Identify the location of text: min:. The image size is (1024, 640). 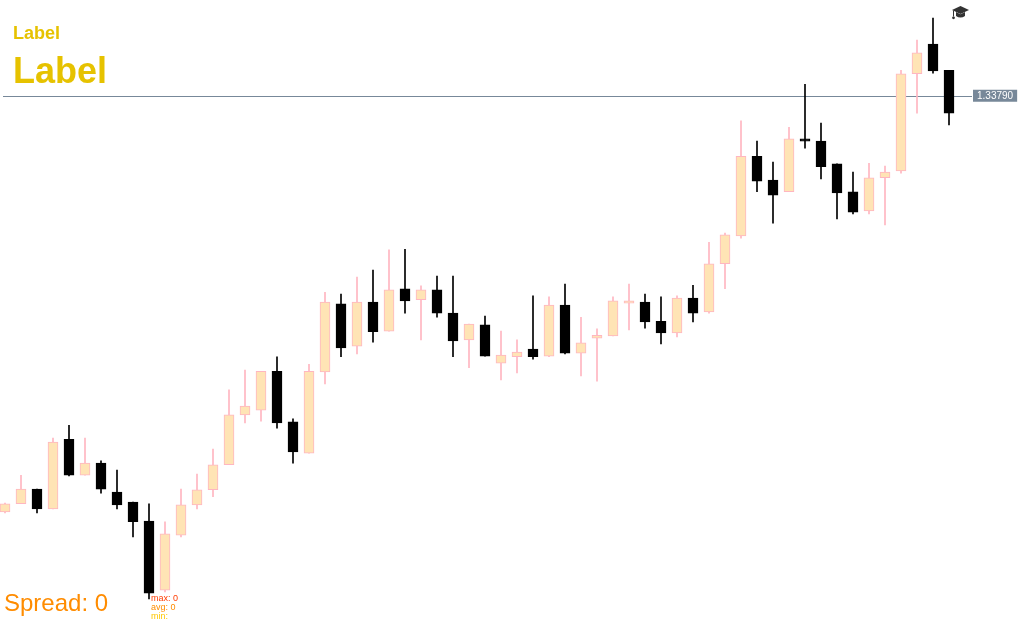
(160, 616).